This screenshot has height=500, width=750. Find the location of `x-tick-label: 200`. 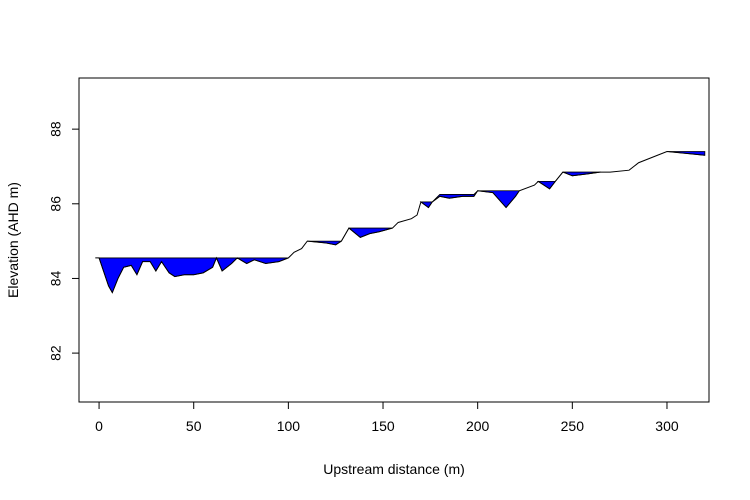

x-tick-label: 200 is located at coordinates (478, 426).